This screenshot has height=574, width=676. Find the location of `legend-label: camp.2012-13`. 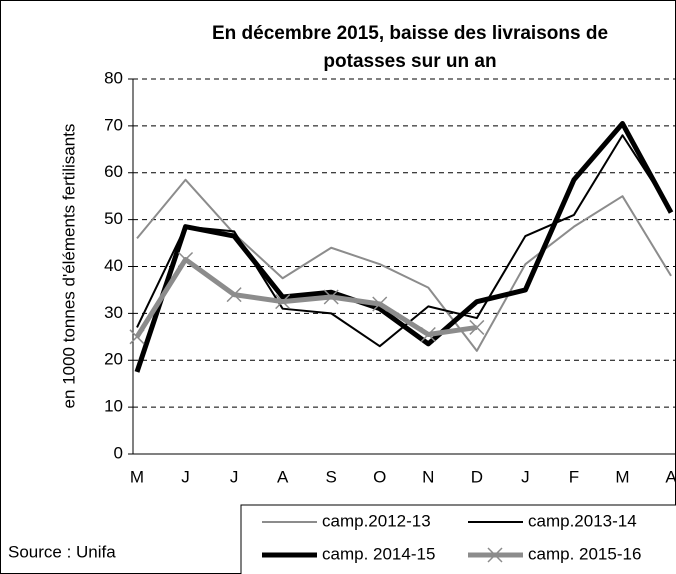

legend-label: camp.2012-13 is located at coordinates (376, 520).